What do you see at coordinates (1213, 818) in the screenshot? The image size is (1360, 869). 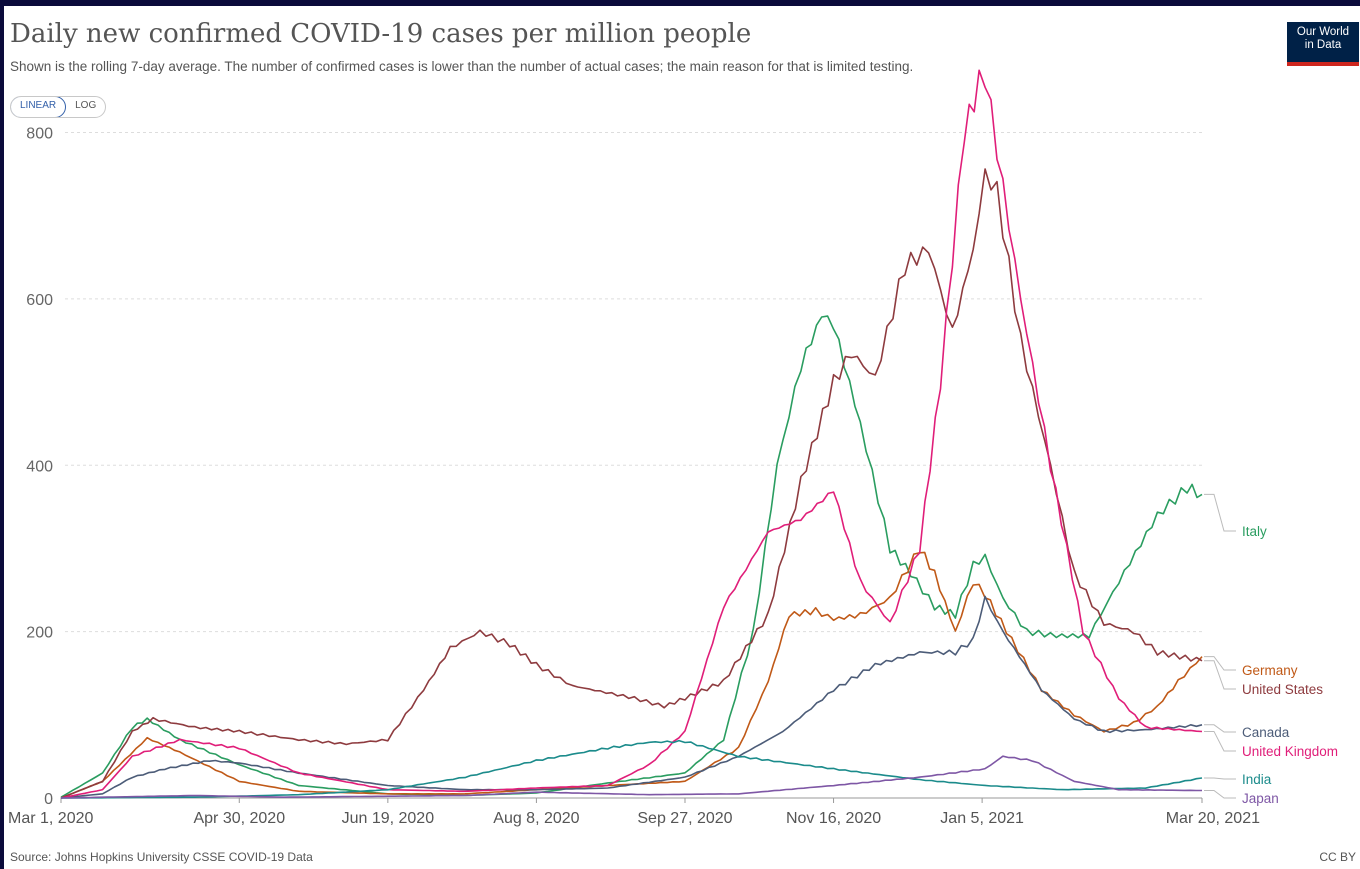 I see `x-tick-label: Mar 20, 2021` at bounding box center [1213, 818].